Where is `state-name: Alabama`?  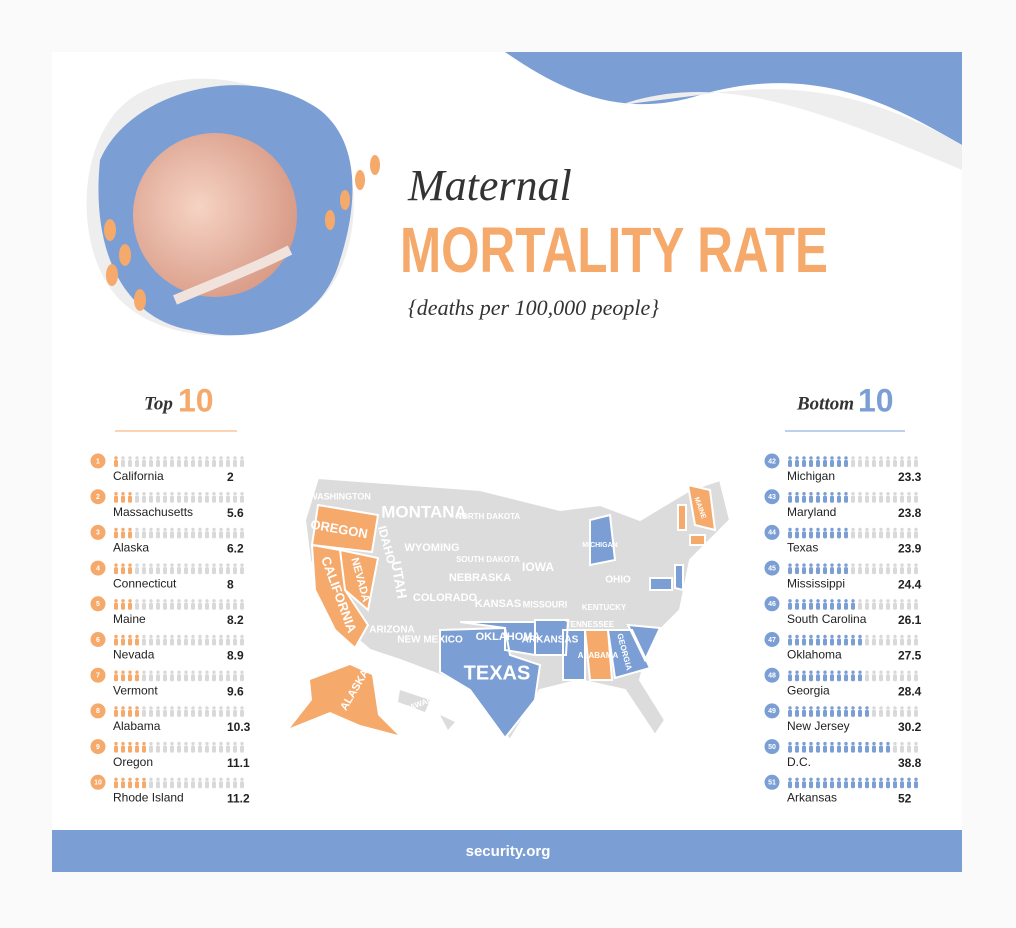
state-name: Alabama is located at coordinates (137, 726).